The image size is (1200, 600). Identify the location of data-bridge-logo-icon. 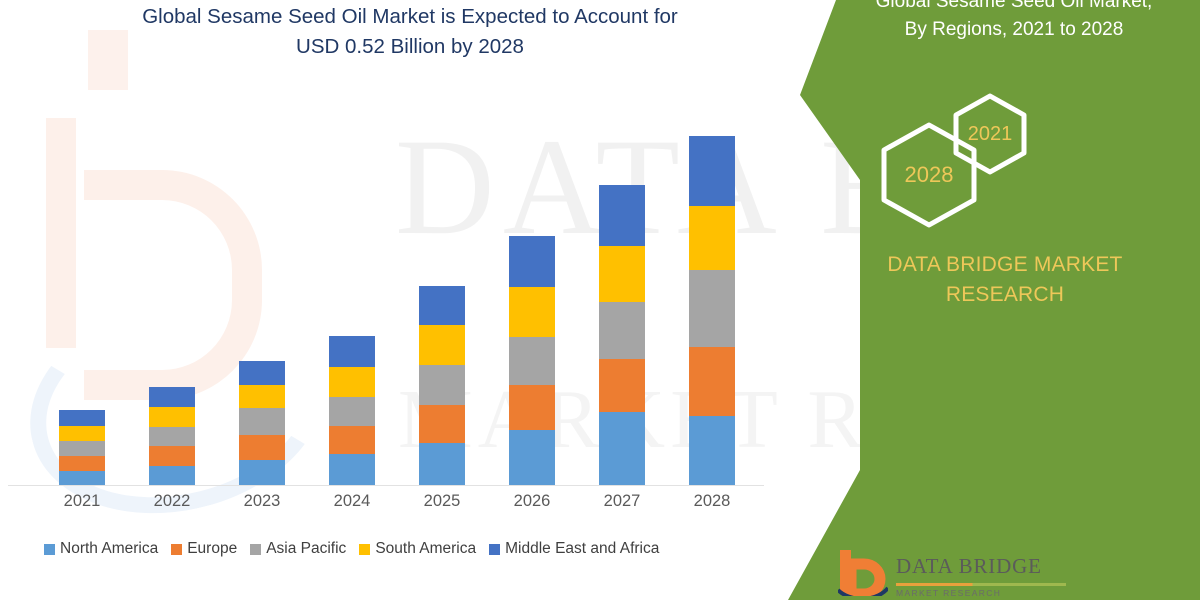
(863, 575).